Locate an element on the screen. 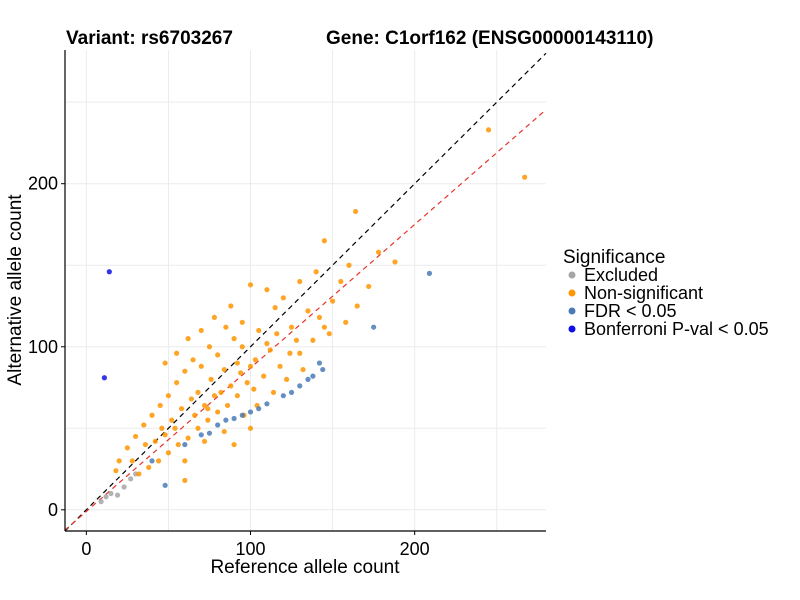 This screenshot has width=800, height=600. y-tick-label: 100 is located at coordinates (43, 347).